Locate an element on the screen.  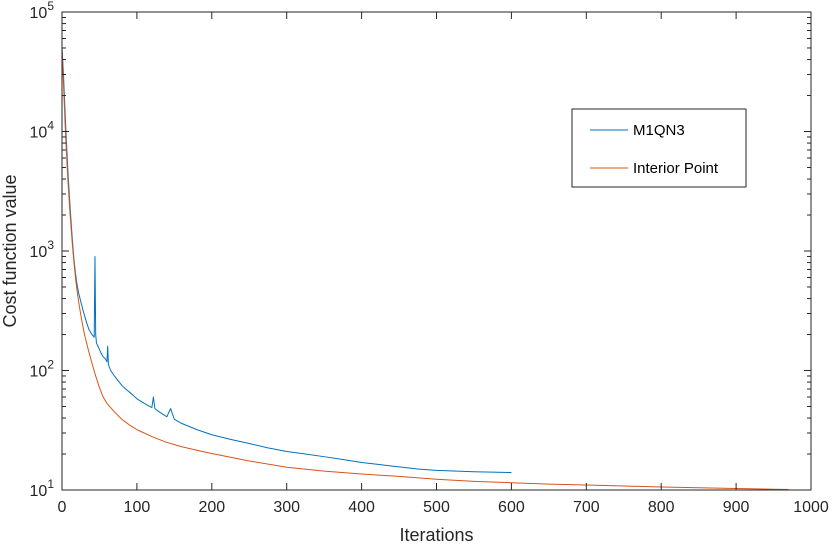
x-tick-label: 1000 is located at coordinates (811, 507).